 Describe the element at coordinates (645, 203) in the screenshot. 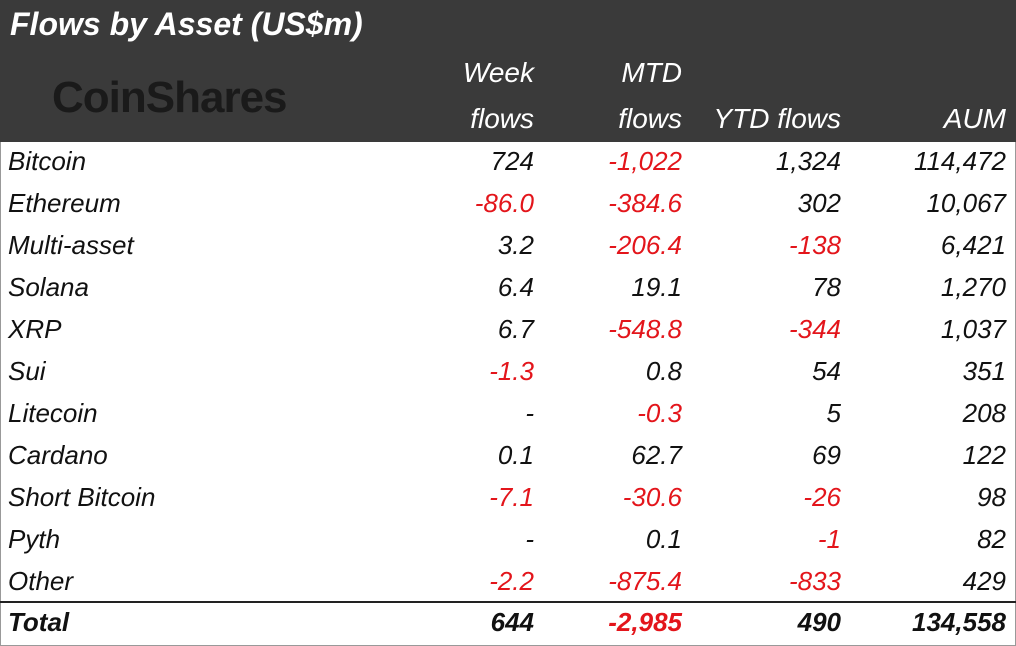

I see `cell-mtd: -384.6` at that location.